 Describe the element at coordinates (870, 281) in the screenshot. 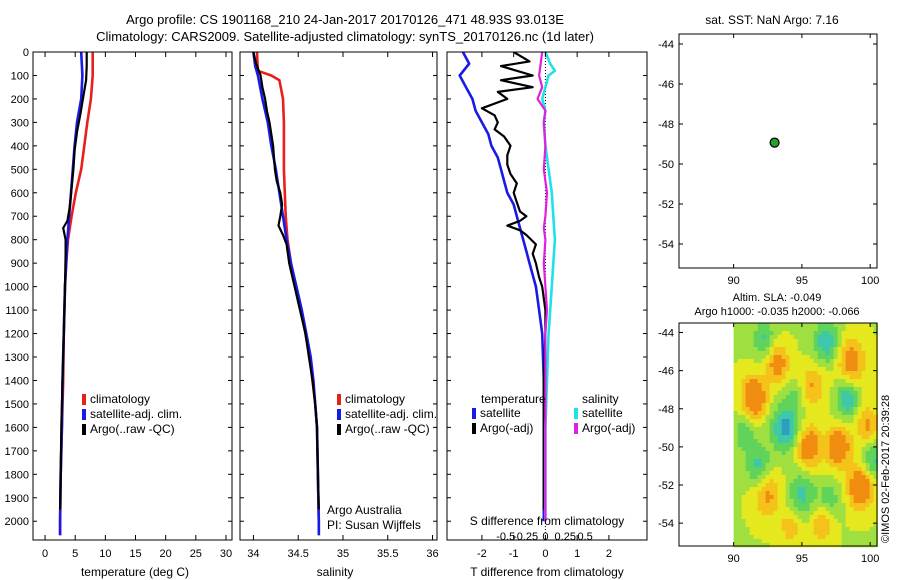

I see `map-x-tick-label: 100` at that location.